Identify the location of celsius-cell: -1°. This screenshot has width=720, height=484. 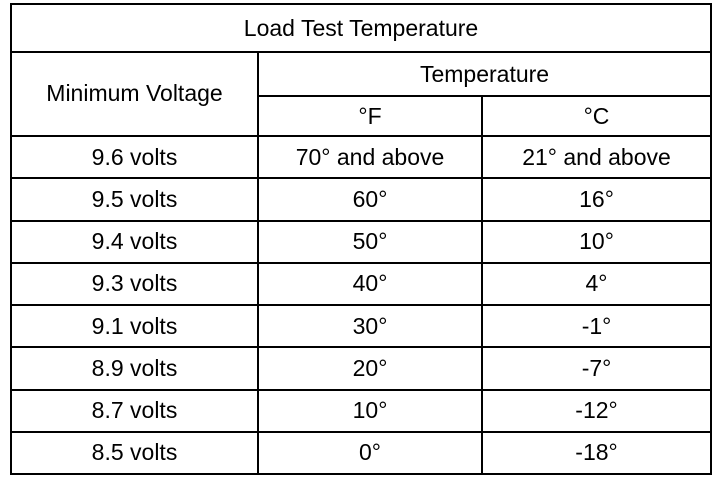
(596, 326).